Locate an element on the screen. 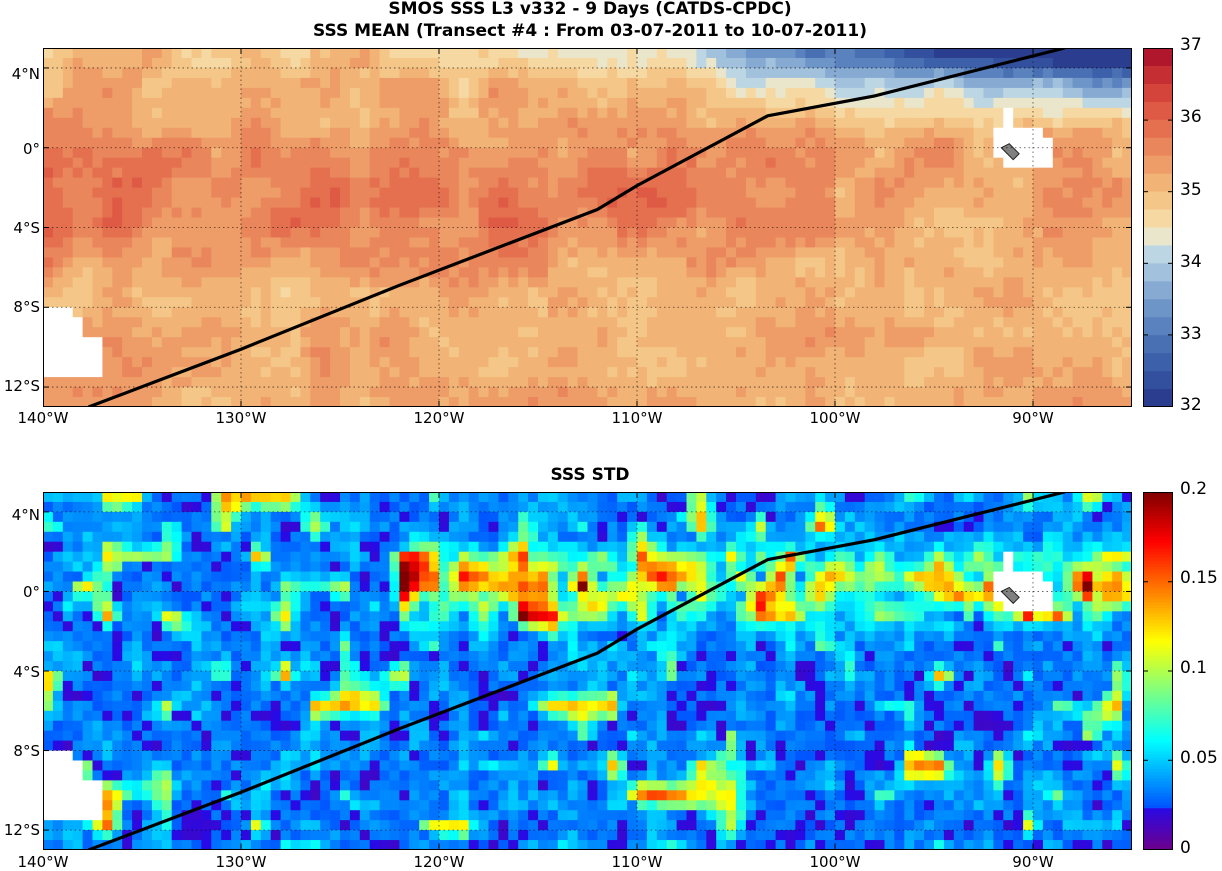 This screenshot has height=871, width=1222. mean-colorbar is located at coordinates (1158, 227).